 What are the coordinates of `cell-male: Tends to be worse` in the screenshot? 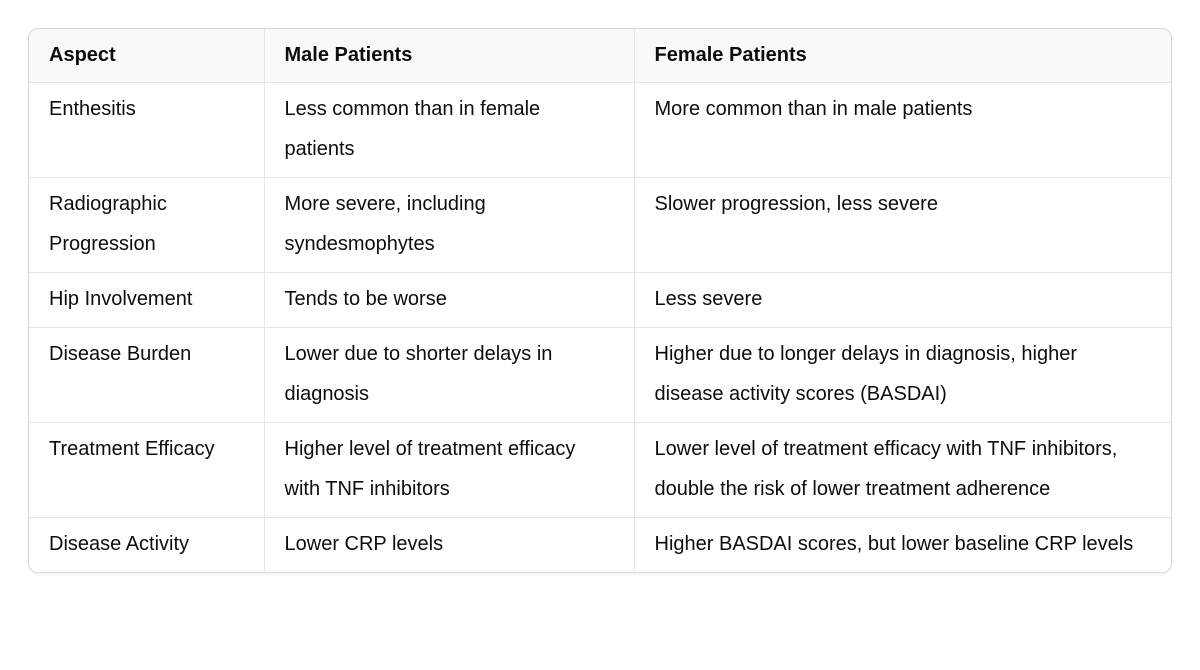 It's located at (449, 300).